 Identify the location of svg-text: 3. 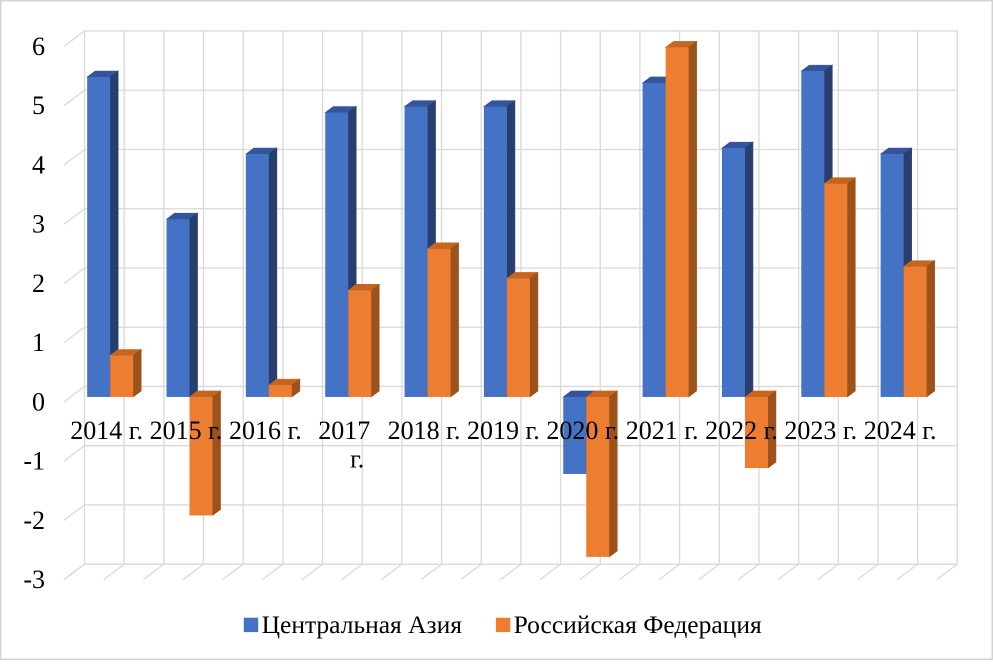
(38, 224).